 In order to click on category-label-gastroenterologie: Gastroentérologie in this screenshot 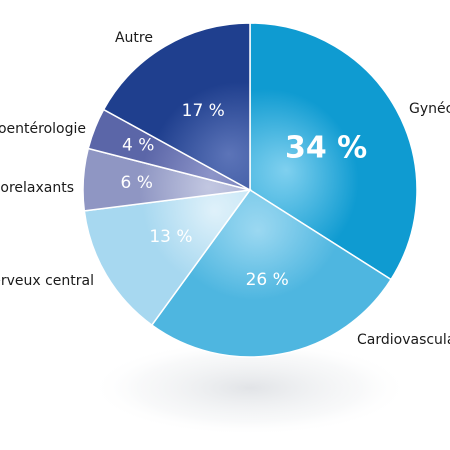, I will do `click(43, 129)`.